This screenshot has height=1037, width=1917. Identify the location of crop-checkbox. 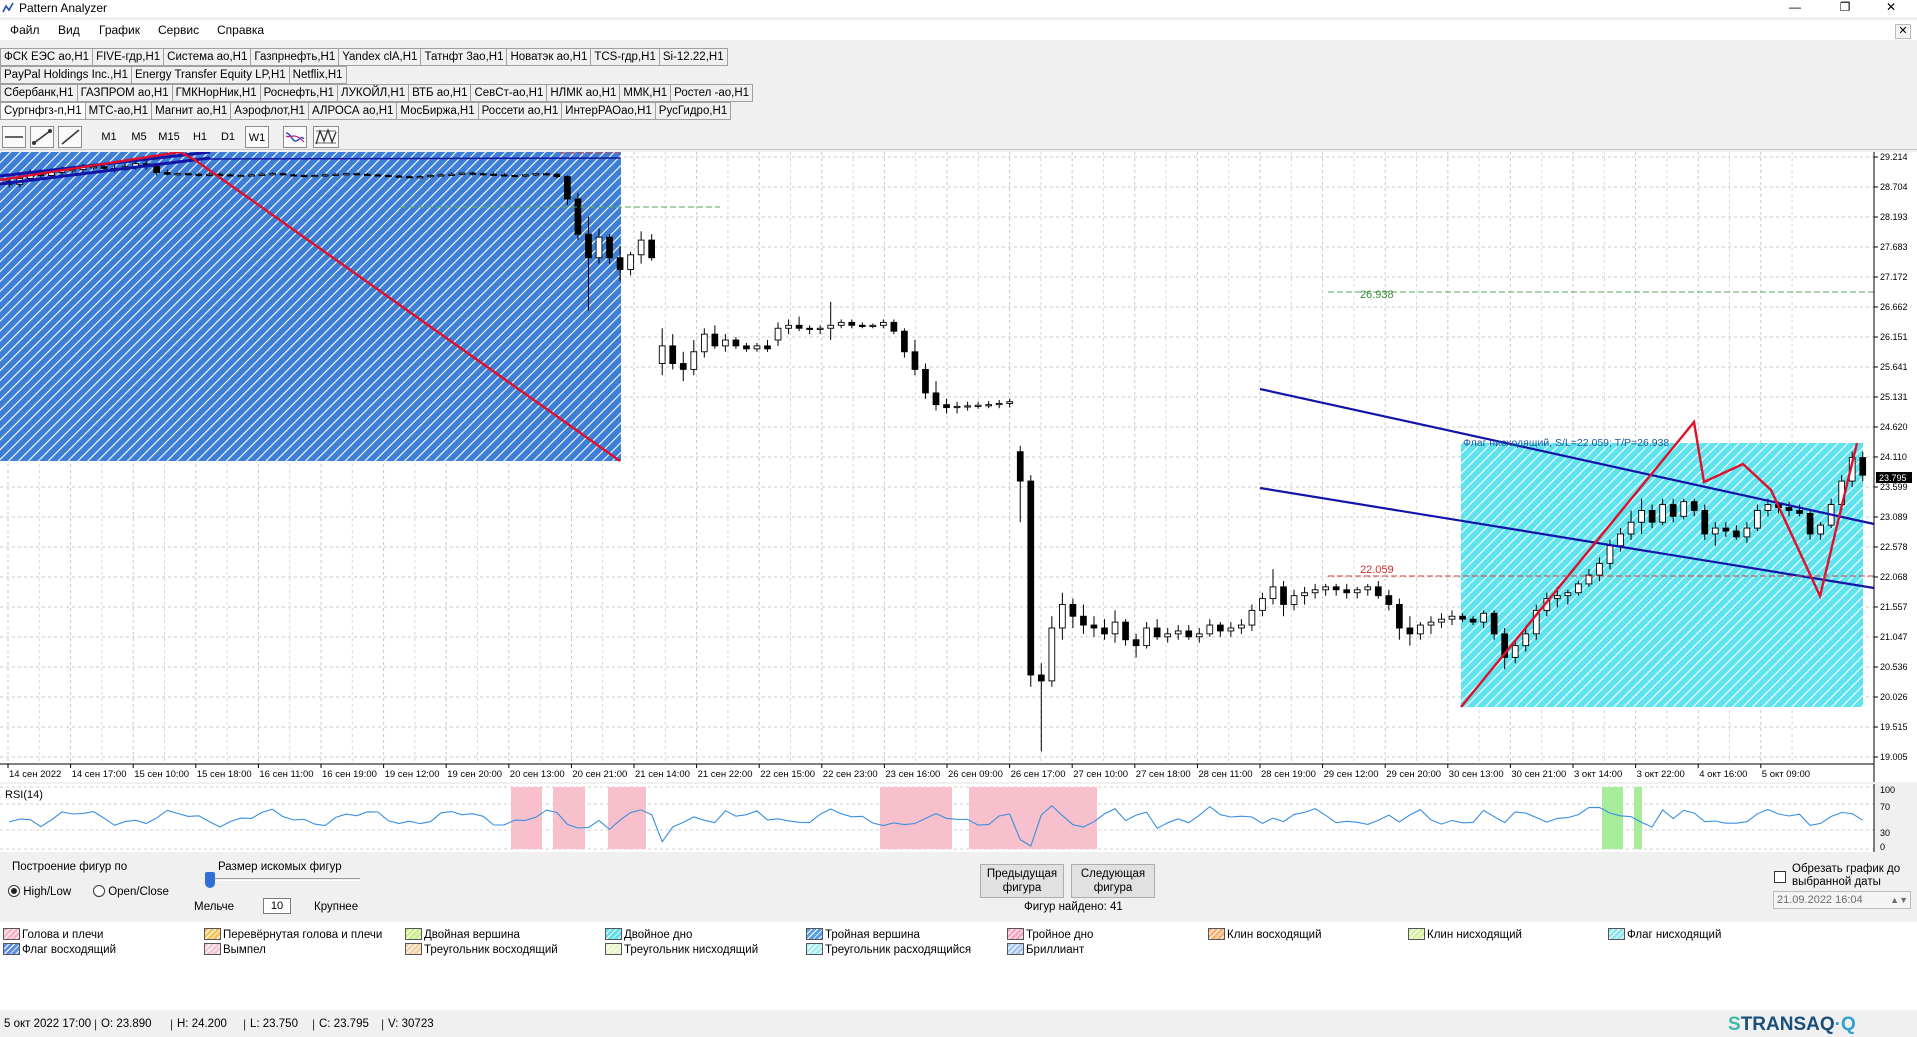
(1780, 877).